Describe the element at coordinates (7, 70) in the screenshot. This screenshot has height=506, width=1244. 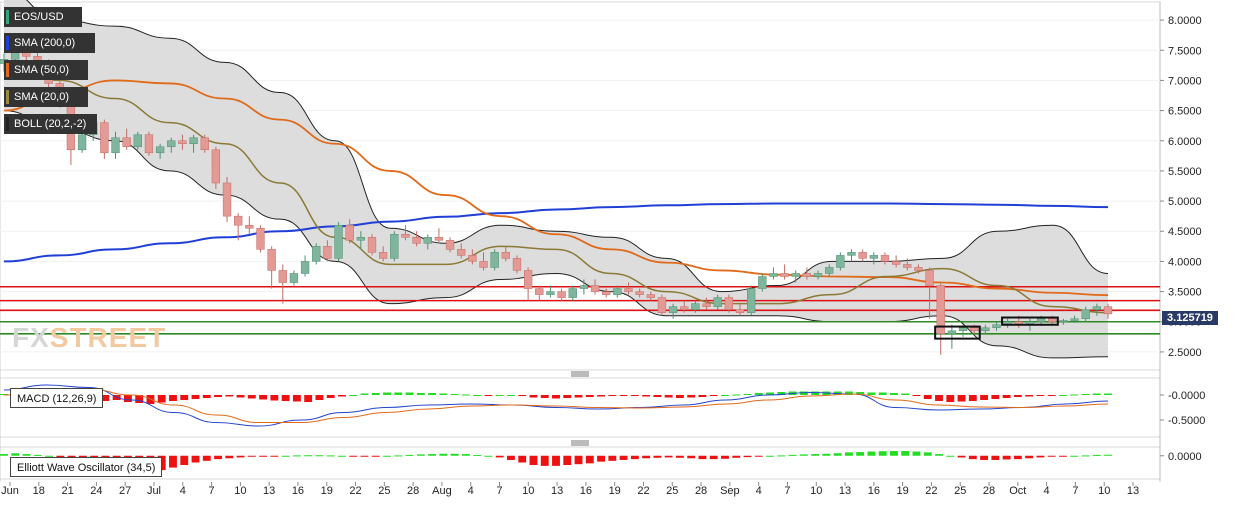
I see `legend-swatch-sma50` at that location.